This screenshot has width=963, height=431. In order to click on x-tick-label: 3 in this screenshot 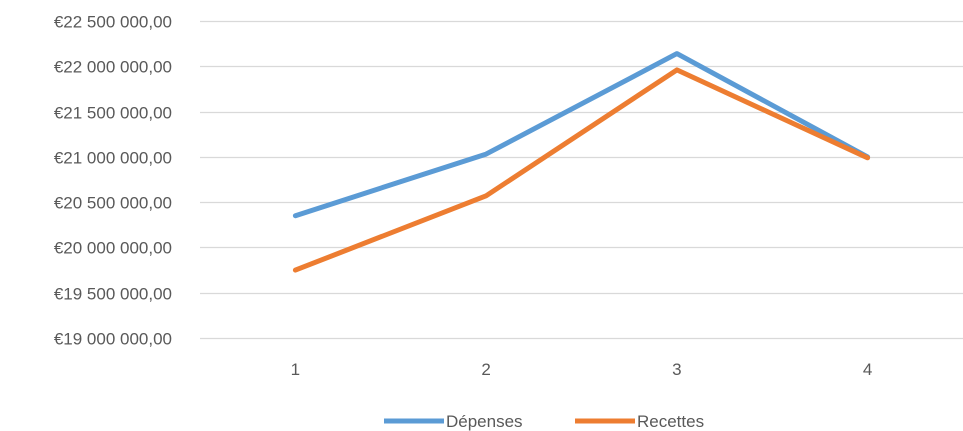, I will do `click(676, 369)`.